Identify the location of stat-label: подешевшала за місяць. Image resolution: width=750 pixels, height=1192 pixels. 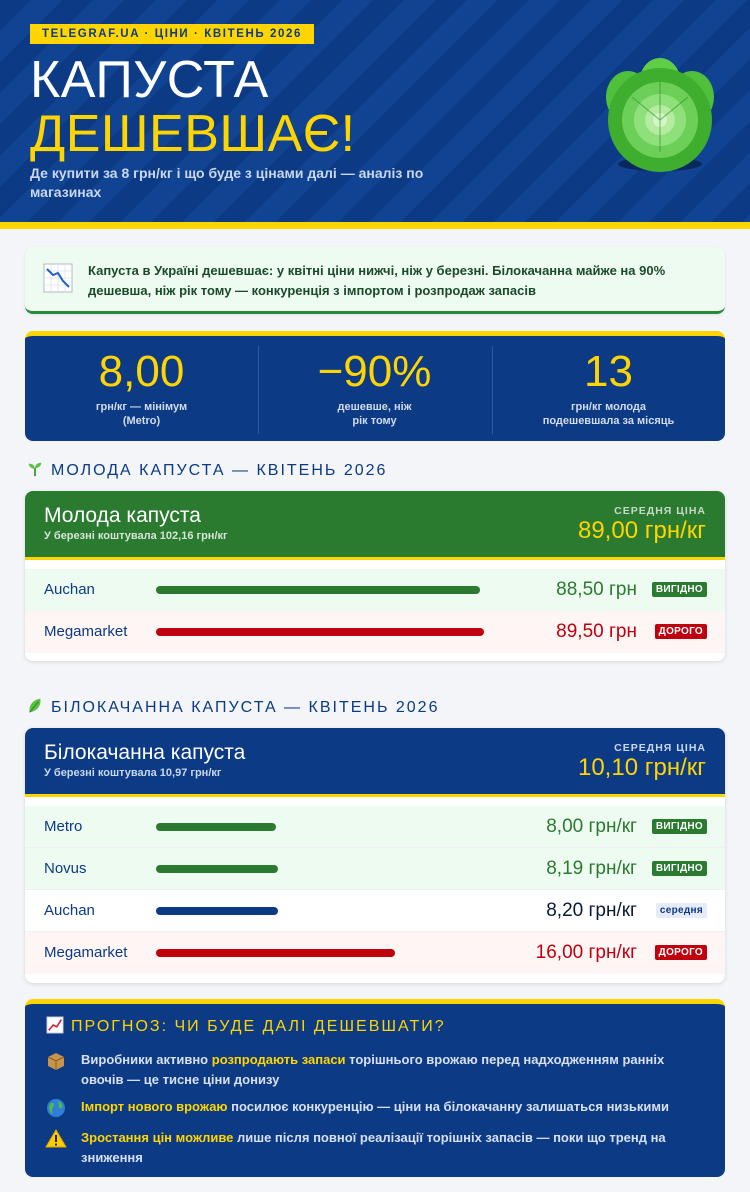
(608, 421).